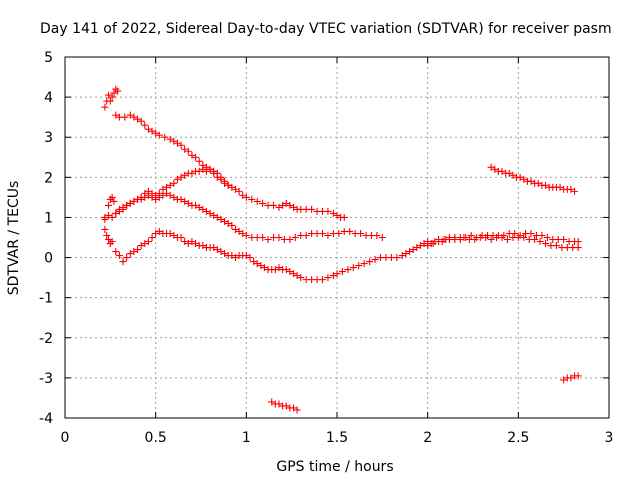 The height and width of the screenshot is (480, 640). What do you see at coordinates (503, 239) in the screenshot?
I see `series-track-f` at bounding box center [503, 239].